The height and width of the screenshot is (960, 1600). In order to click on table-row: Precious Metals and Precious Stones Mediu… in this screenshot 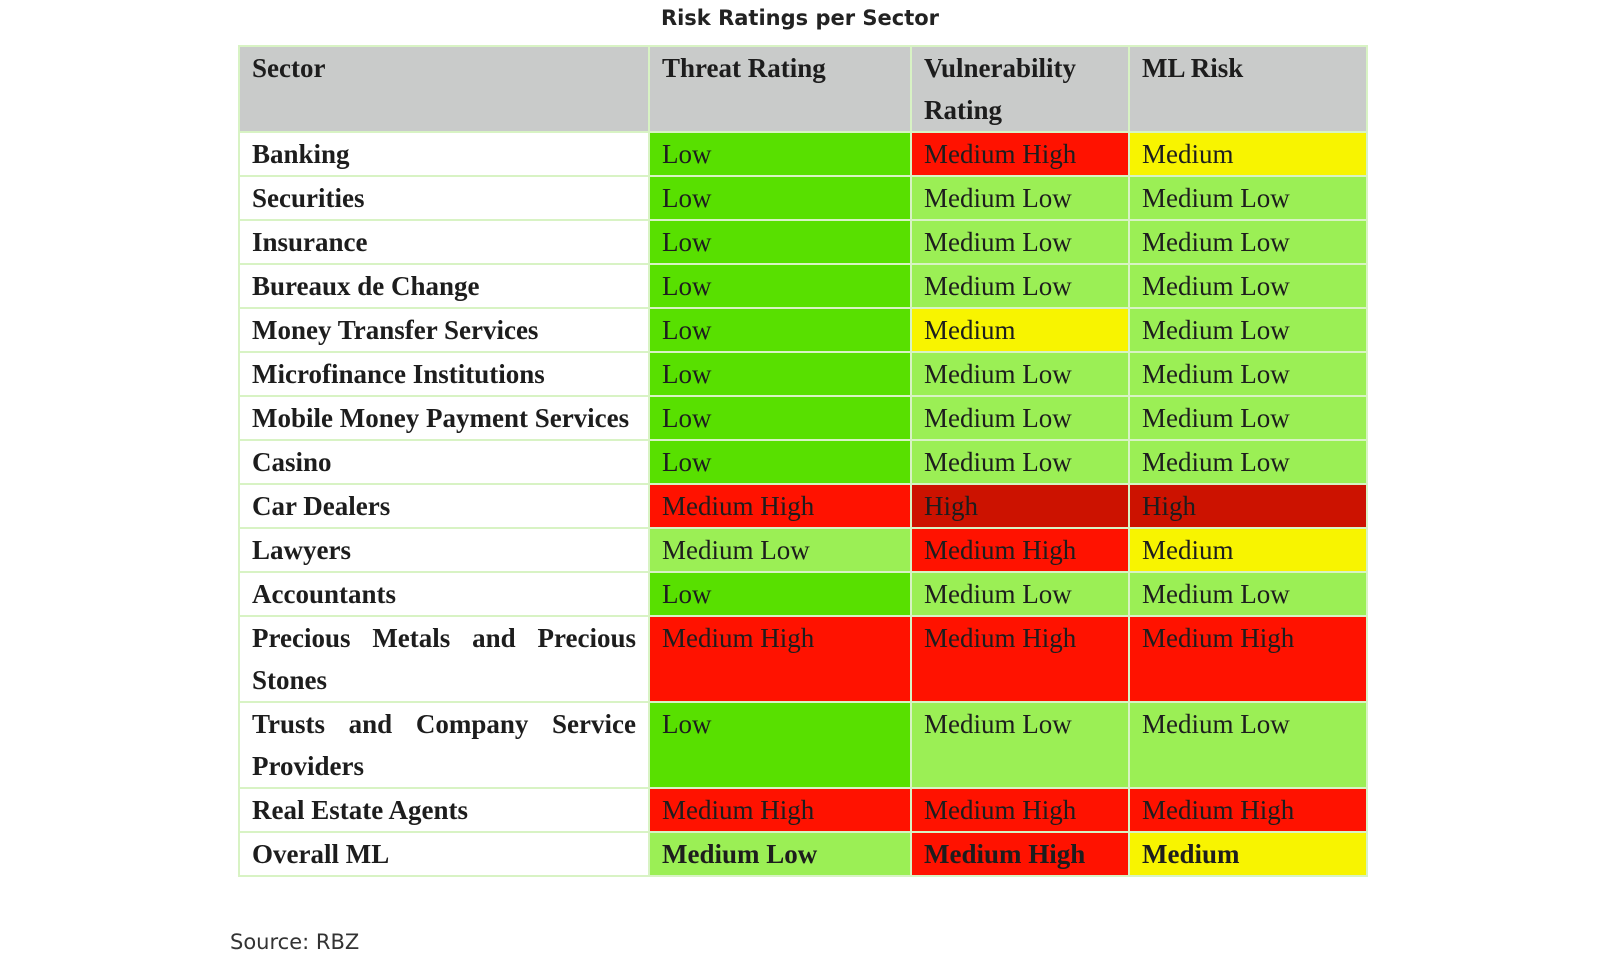, I will do `click(803, 659)`.